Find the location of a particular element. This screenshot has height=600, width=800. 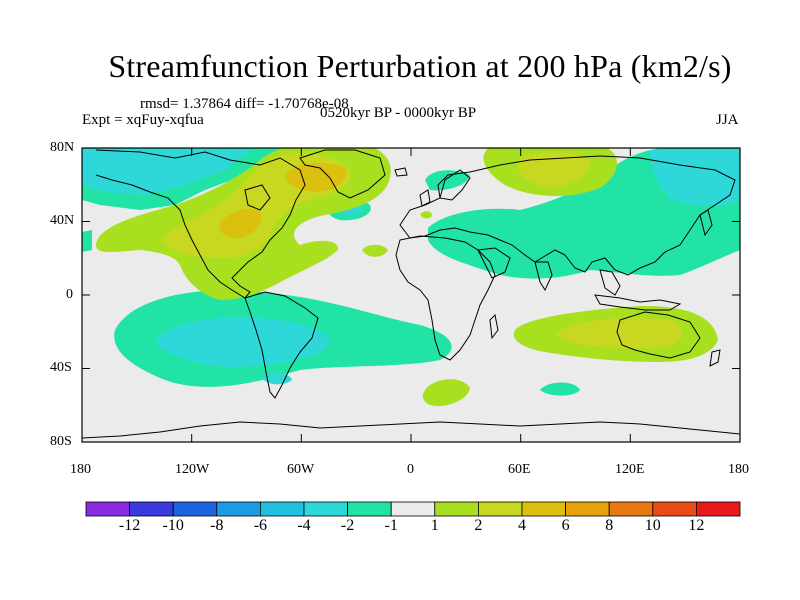

contour-neg-south-pacific-core is located at coordinates (242, 342).